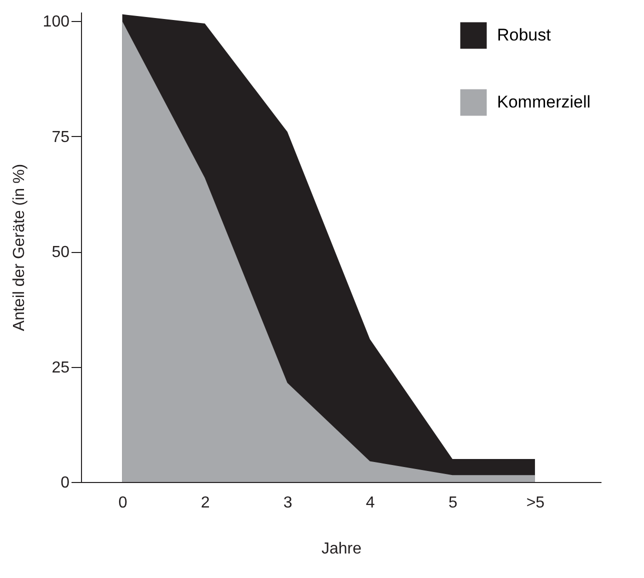 The height and width of the screenshot is (578, 644). I want to click on x-axis-title: Jahre, so click(341, 549).